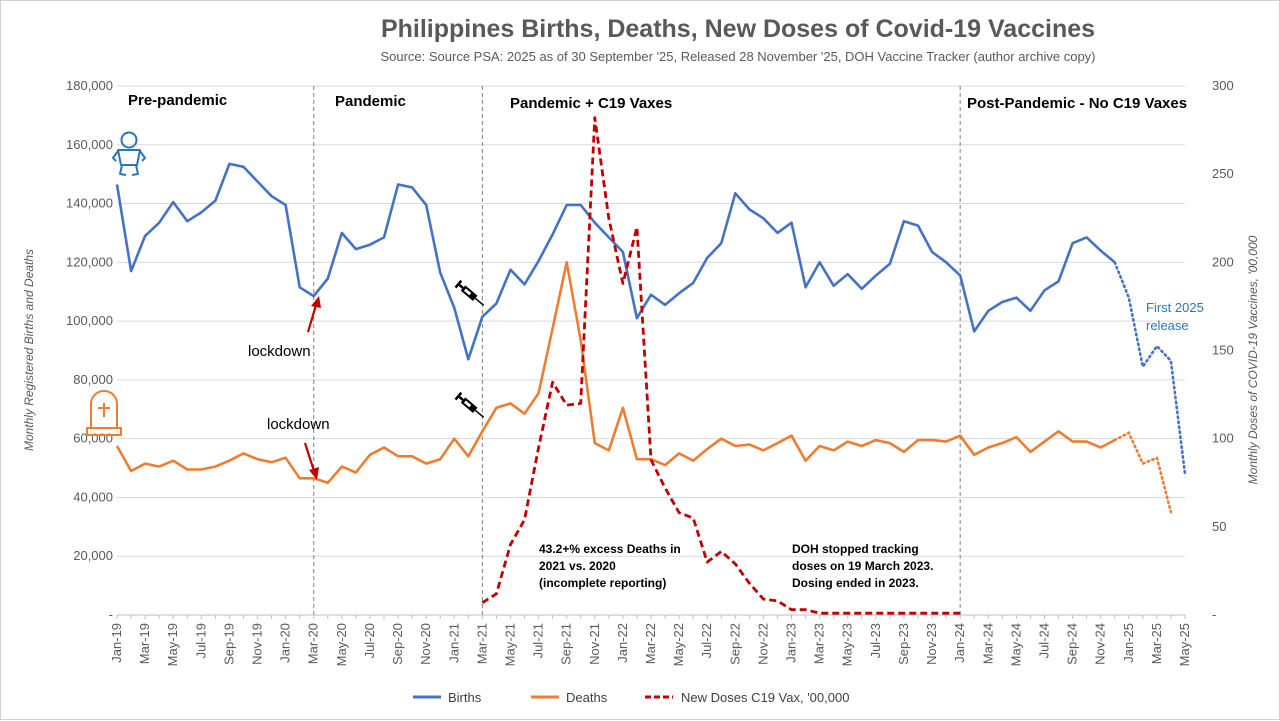  I want to click on x-tick-label: Sep-20, so click(397, 644).